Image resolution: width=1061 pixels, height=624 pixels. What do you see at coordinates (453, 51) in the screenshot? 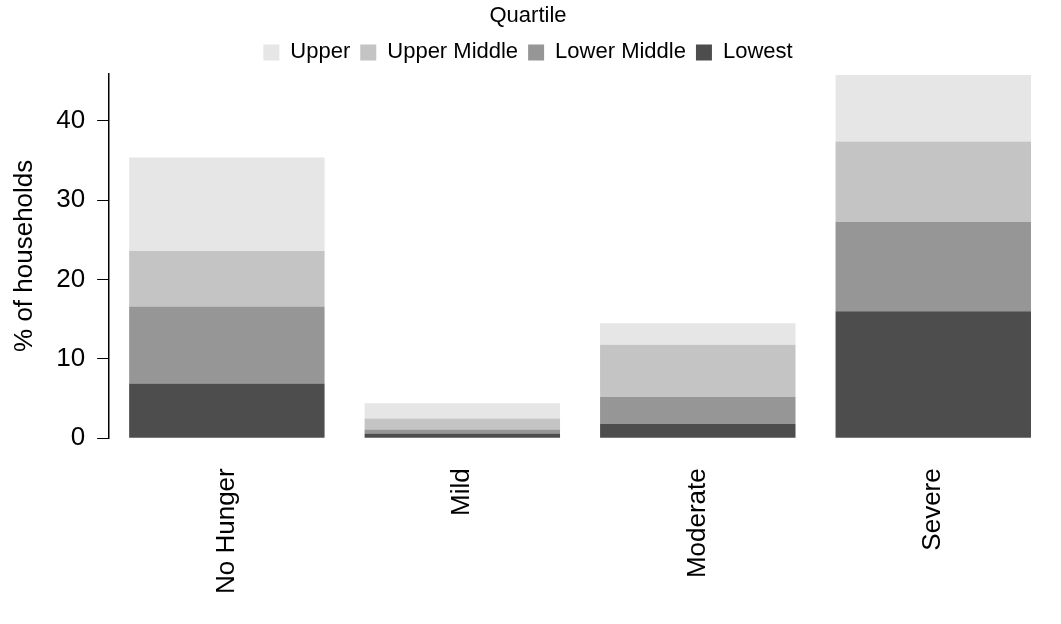
I see `legend-label: Upper Middle` at bounding box center [453, 51].